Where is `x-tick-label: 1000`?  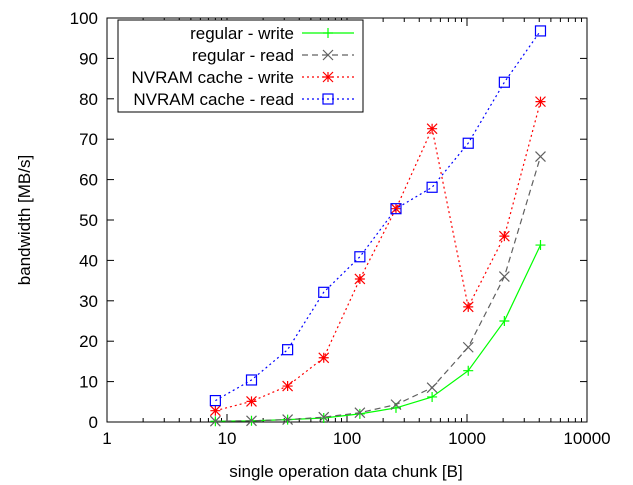 x-tick-label: 1000 is located at coordinates (467, 438).